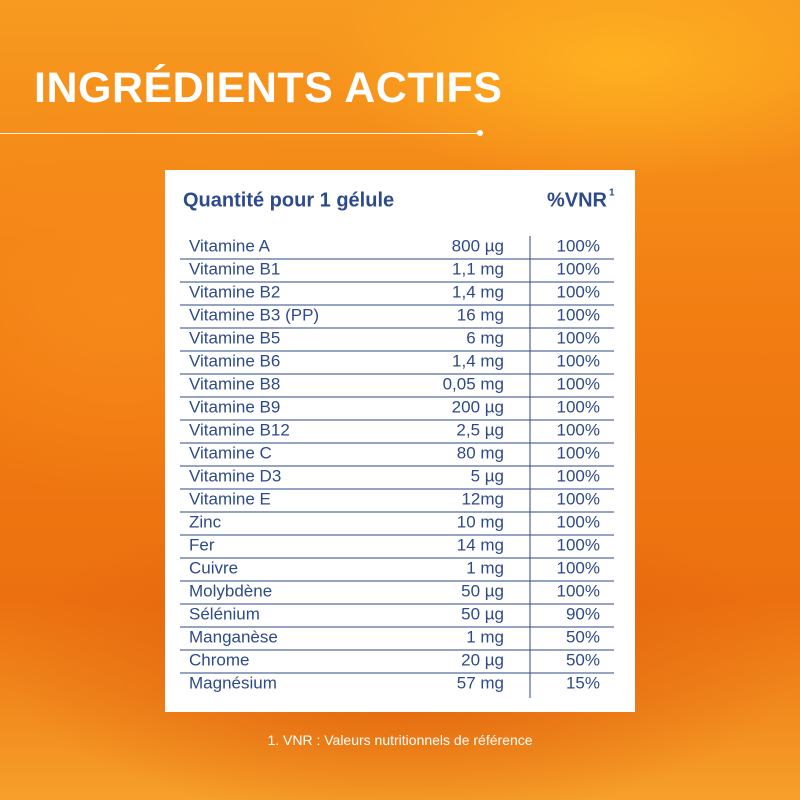  What do you see at coordinates (487, 475) in the screenshot?
I see `ingredient-amount: 5 µg` at bounding box center [487, 475].